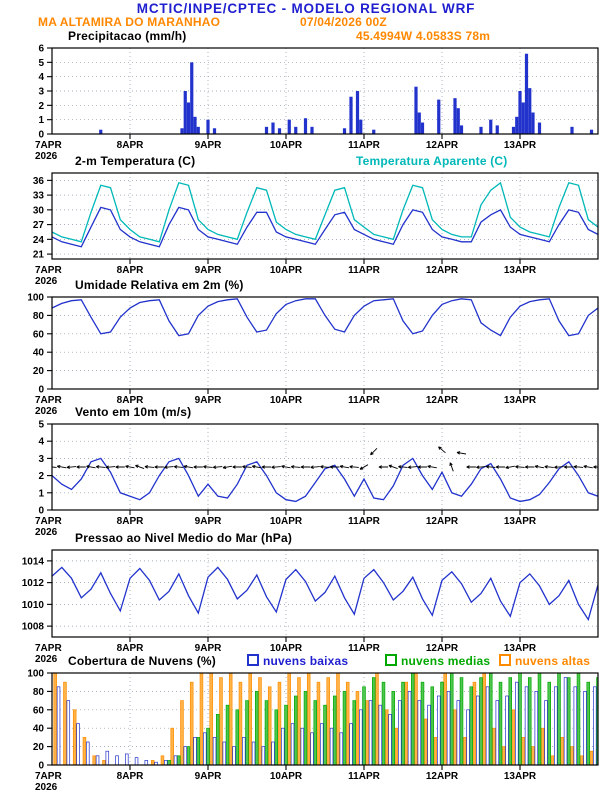 This screenshot has width=612, height=792. What do you see at coordinates (325, 594) in the screenshot?
I see `pres-data` at bounding box center [325, 594].